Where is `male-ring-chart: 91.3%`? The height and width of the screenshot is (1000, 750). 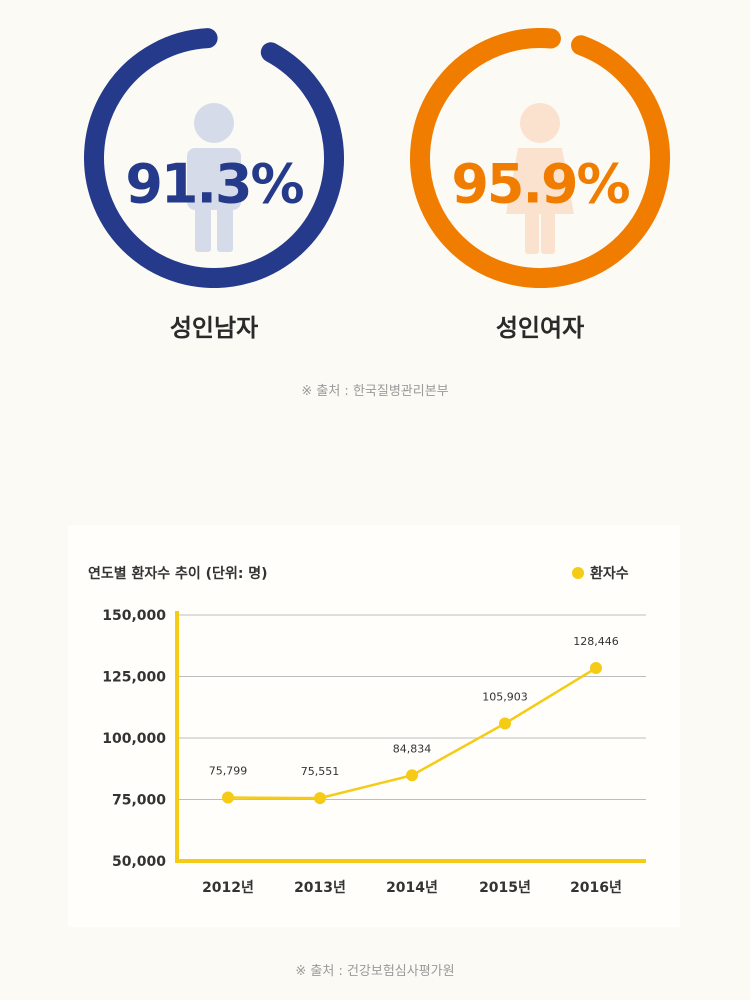 male-ring-chart: 91.3% is located at coordinates (214, 158).